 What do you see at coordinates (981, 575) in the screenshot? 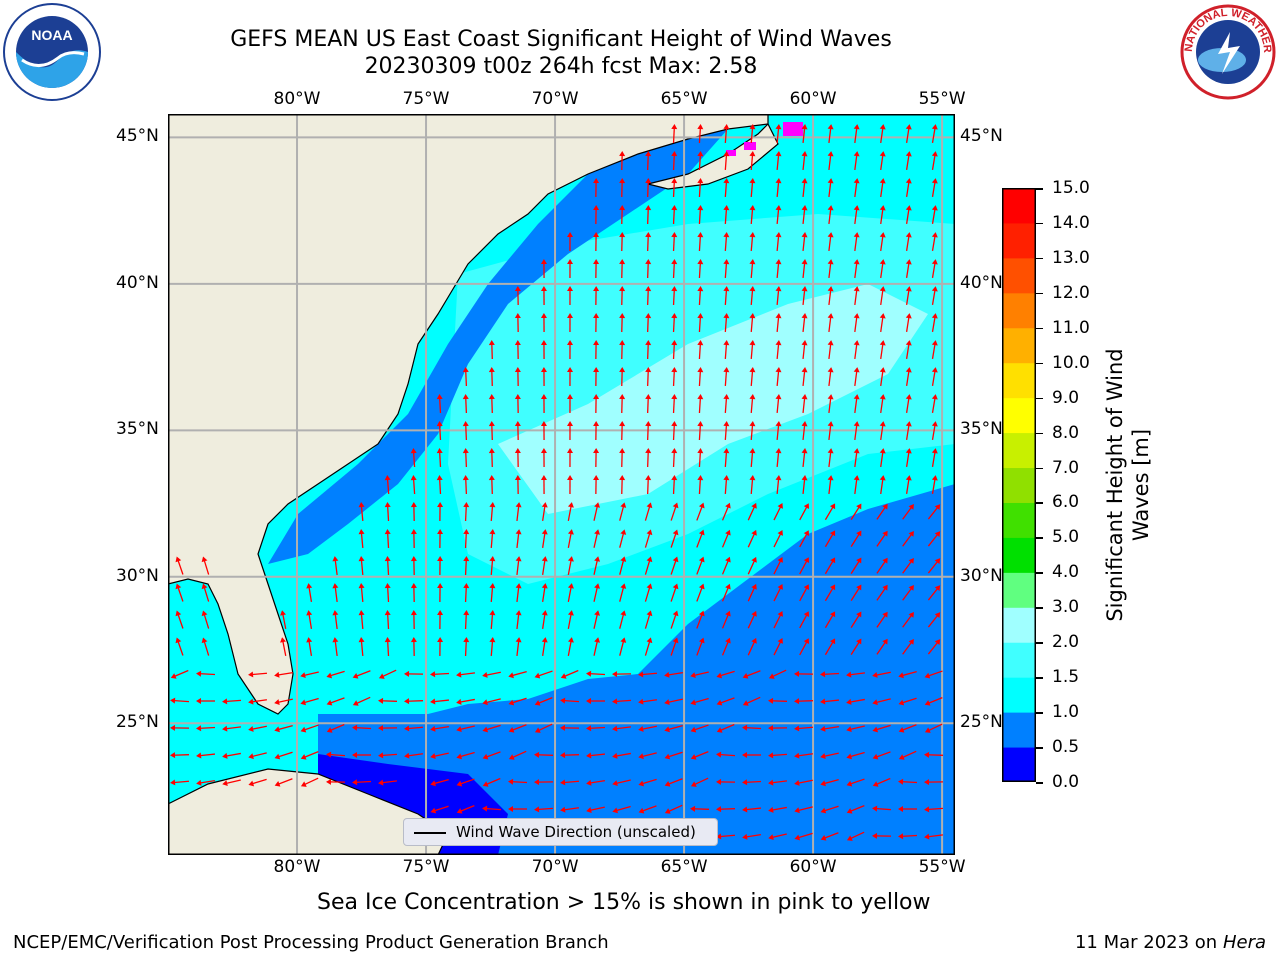
I see `lat-tick-label-right: 30°N` at bounding box center [981, 575].